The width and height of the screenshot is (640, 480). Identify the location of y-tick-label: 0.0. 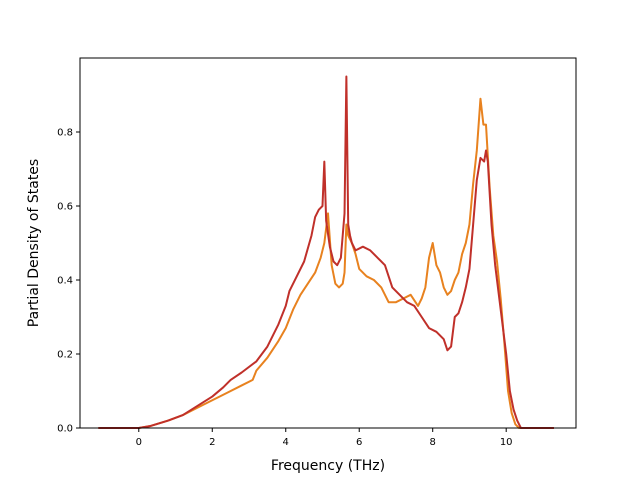
(65, 429).